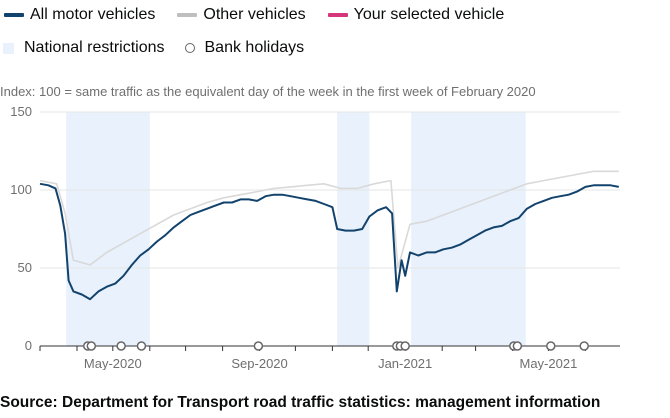 This screenshot has height=418, width=670. Describe the element at coordinates (21, 228) in the screenshot. I see `y-axis-labels: 0 50 100 150` at that location.